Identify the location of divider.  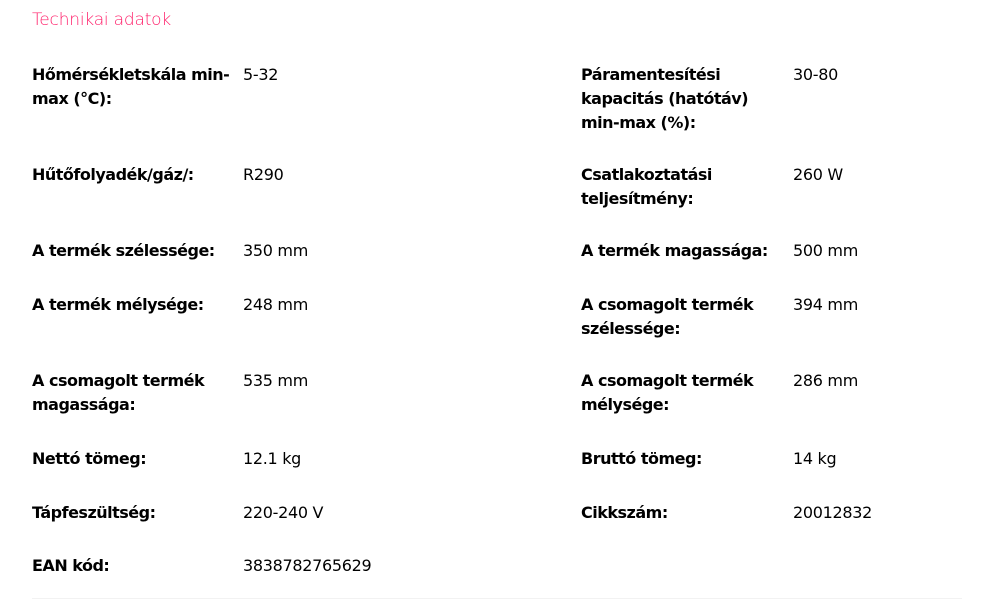
(497, 598).